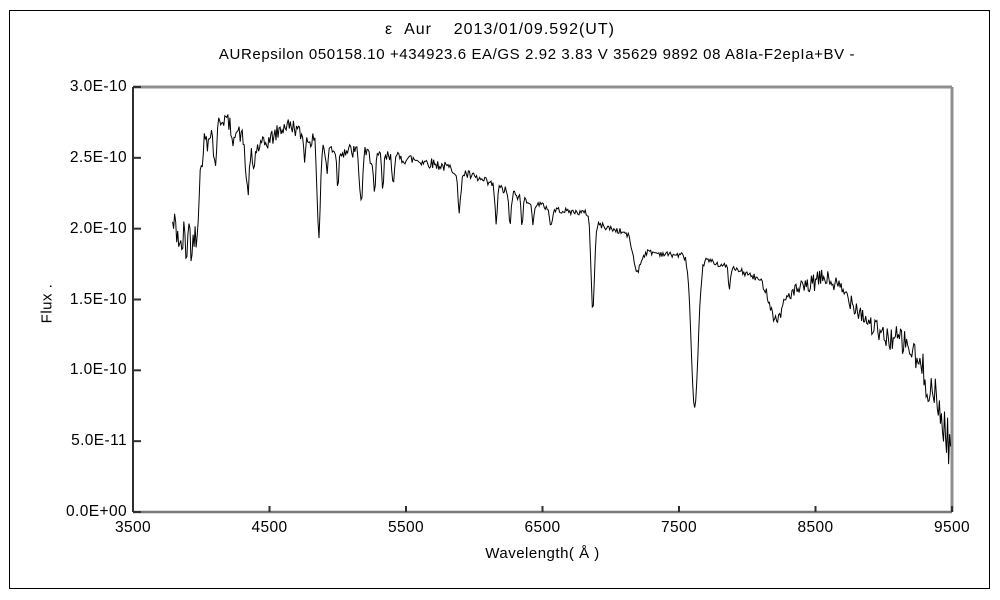 Image resolution: width=1000 pixels, height=600 pixels. What do you see at coordinates (98, 370) in the screenshot?
I see `y-tick-label: 1.0E-10` at bounding box center [98, 370].